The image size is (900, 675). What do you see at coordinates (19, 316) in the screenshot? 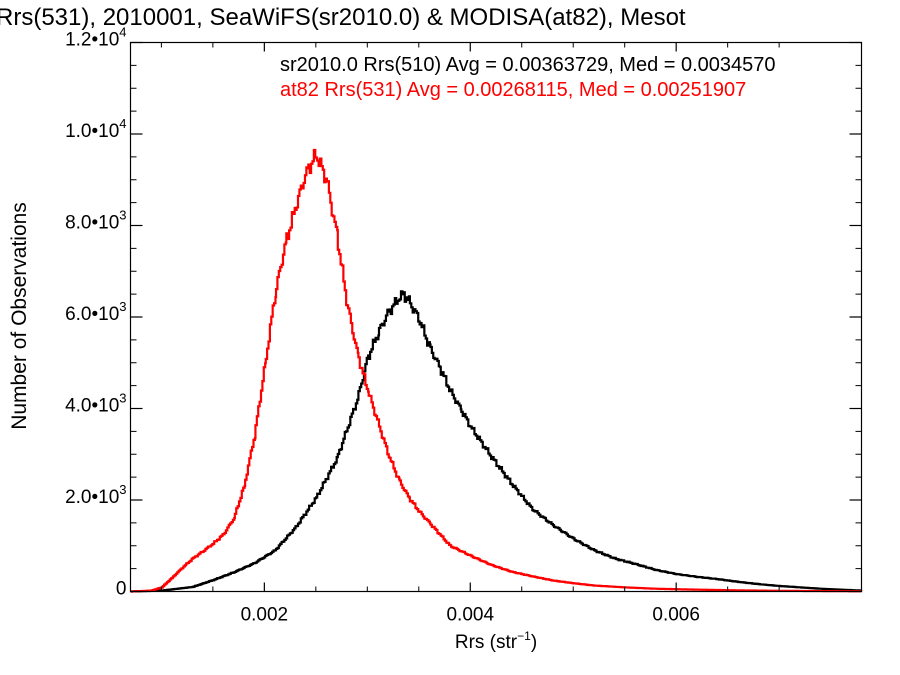
I see `y-axis-label: Number of Observations` at bounding box center [19, 316].